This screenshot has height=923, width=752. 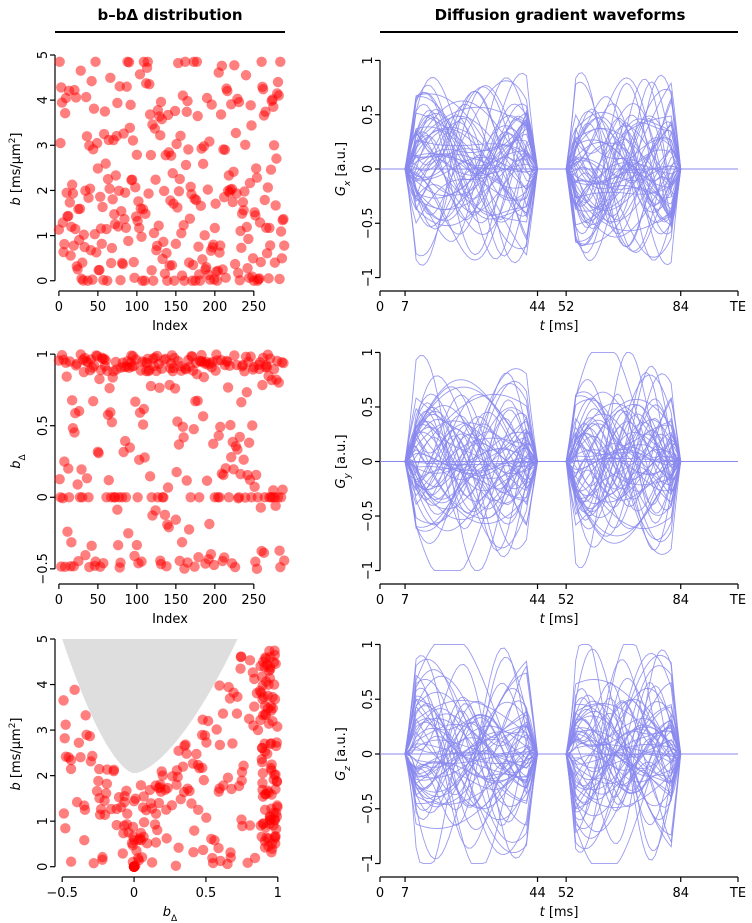 I want to click on bdelta-vs-index-xtick-label: 0, so click(x=59, y=600).